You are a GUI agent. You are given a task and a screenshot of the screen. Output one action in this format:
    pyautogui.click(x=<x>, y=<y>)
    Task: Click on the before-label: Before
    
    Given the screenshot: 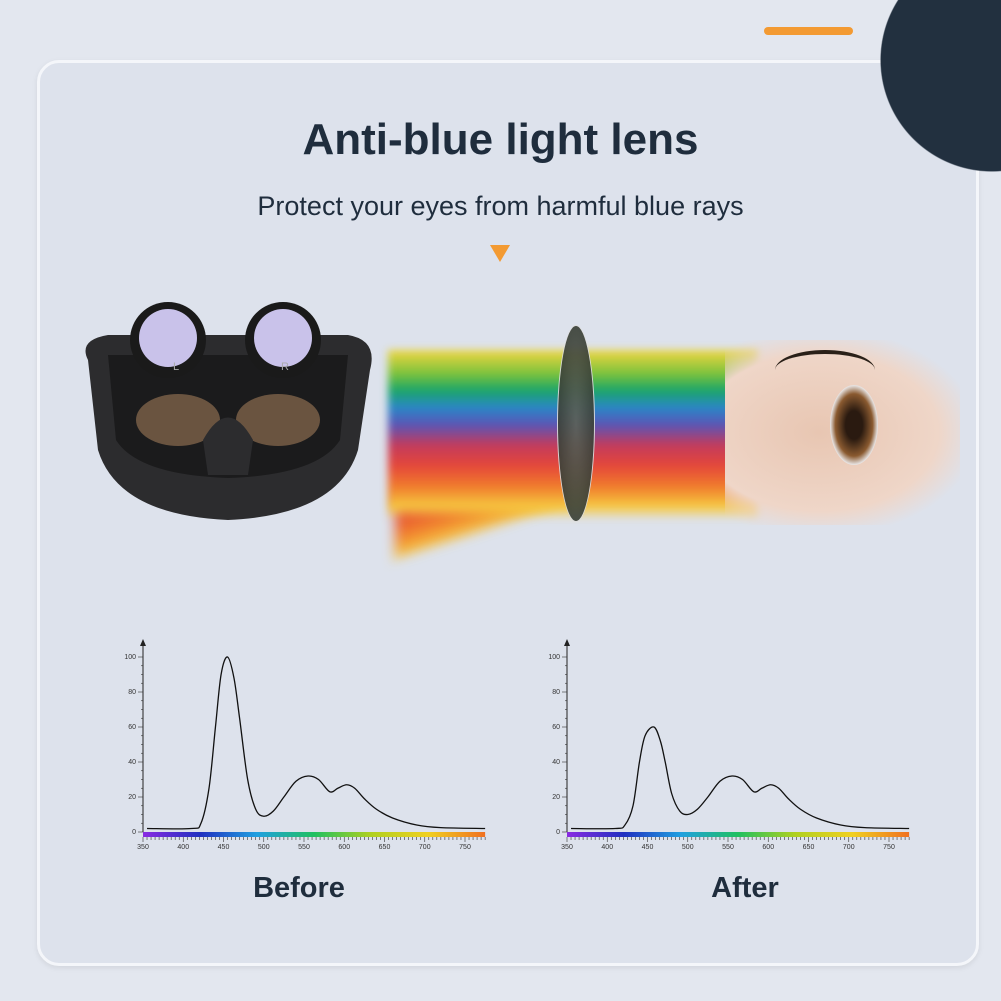 What is the action you would take?
    pyautogui.click(x=299, y=888)
    